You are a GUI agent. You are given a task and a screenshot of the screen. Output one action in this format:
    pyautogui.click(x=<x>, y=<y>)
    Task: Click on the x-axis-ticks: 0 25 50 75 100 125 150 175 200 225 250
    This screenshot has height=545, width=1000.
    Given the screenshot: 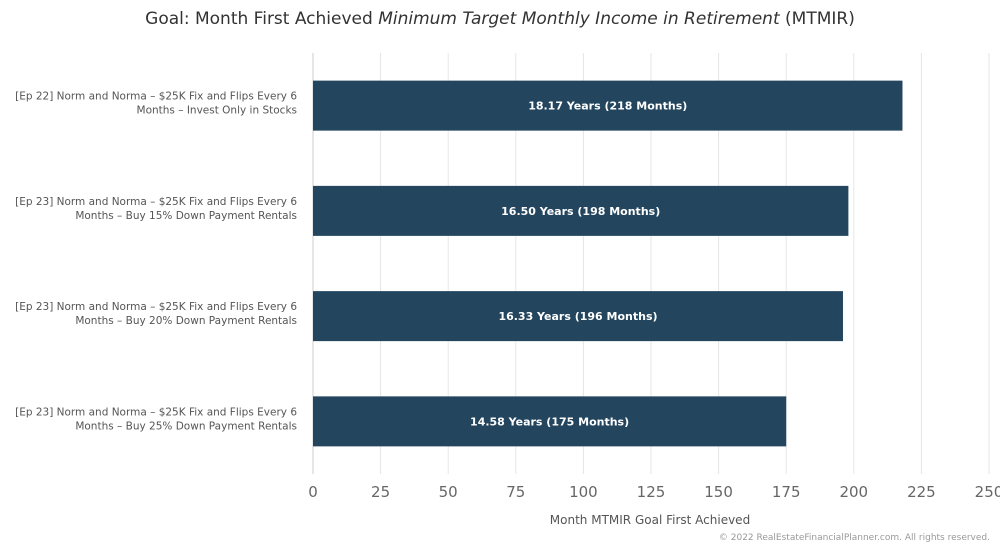 What is the action you would take?
    pyautogui.click(x=654, y=492)
    